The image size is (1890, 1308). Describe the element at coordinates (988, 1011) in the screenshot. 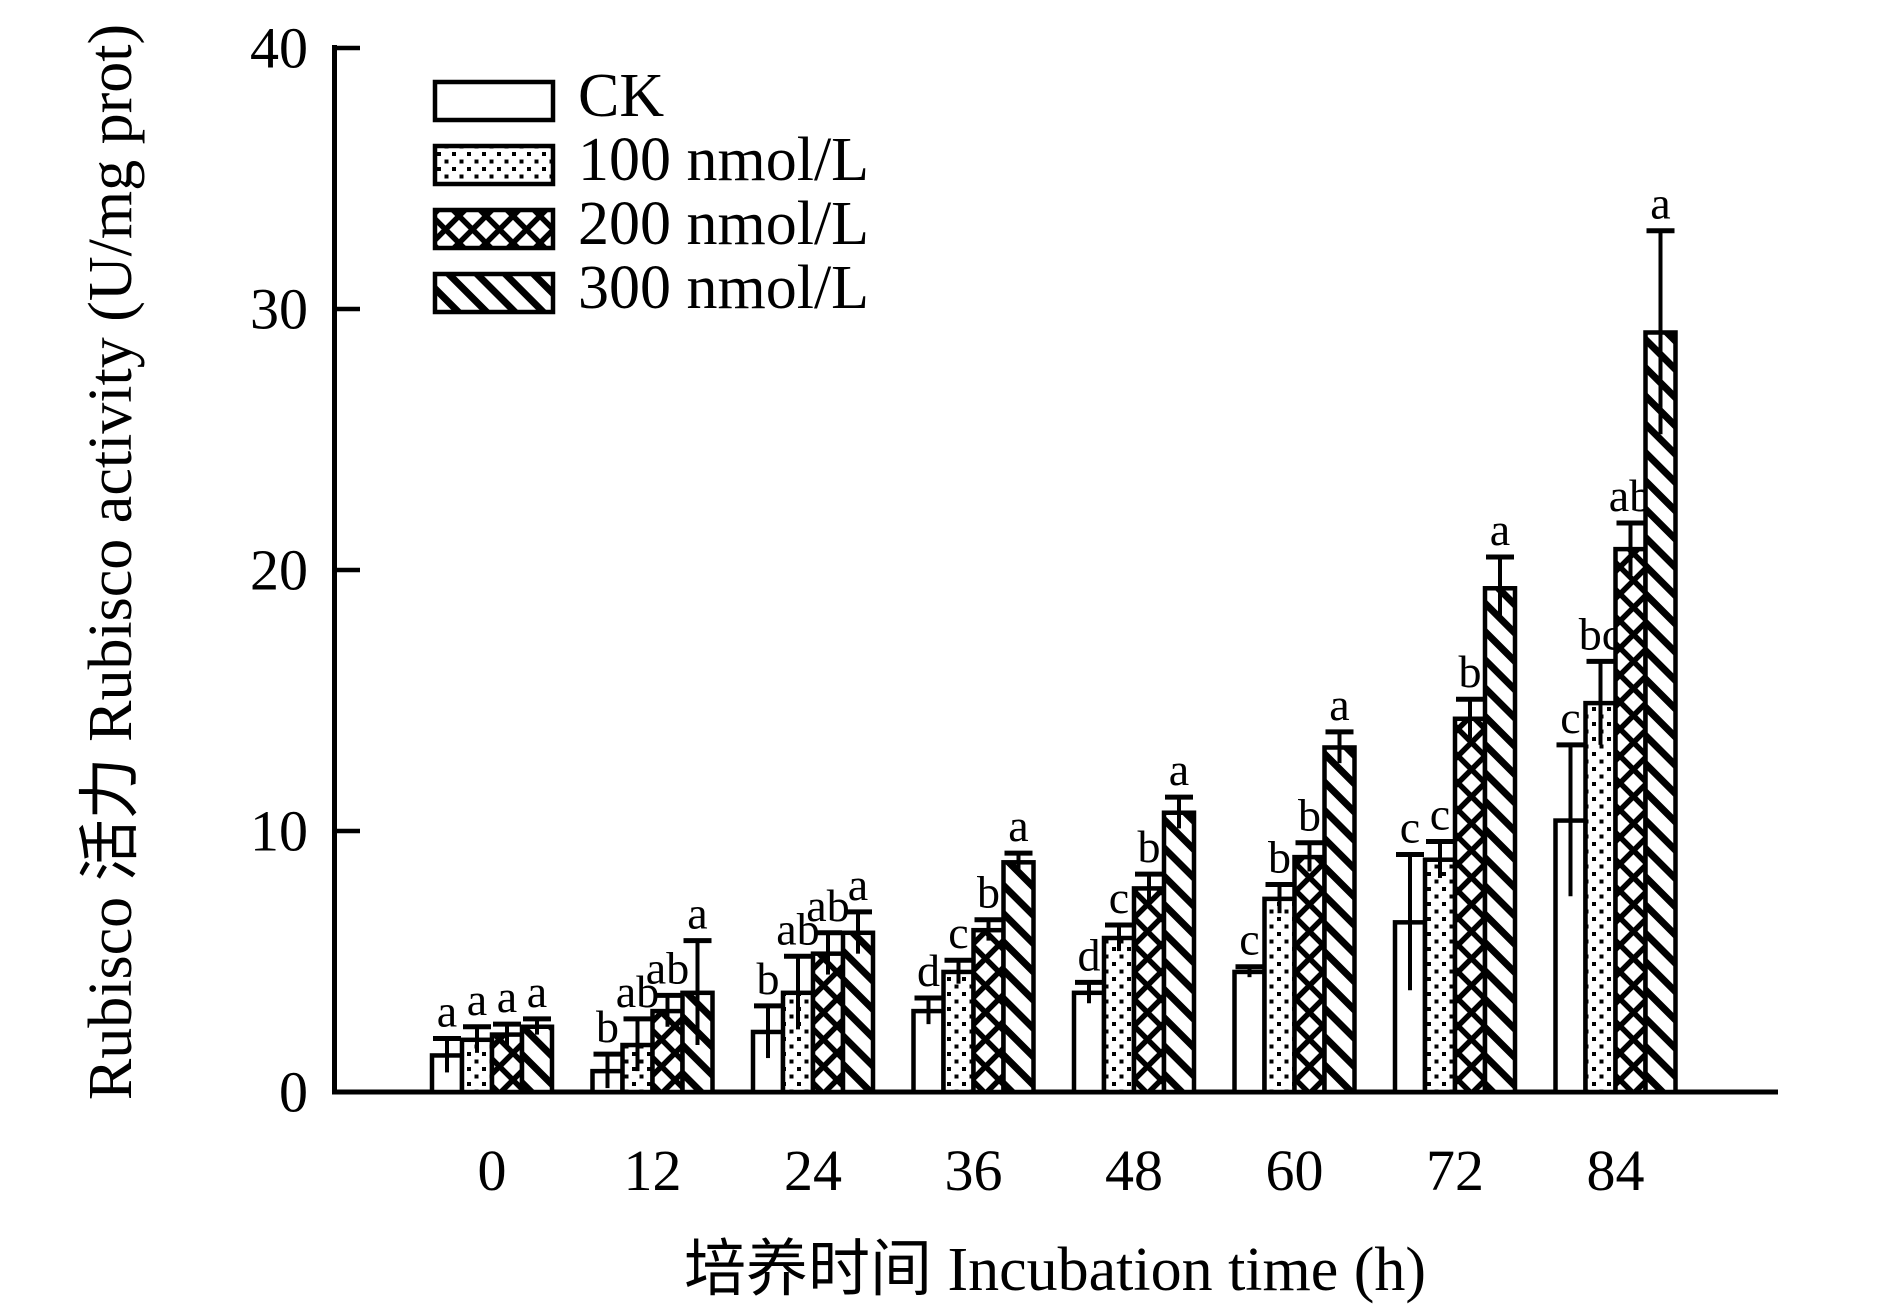

I see `bar-200-nmol-l-t36` at that location.